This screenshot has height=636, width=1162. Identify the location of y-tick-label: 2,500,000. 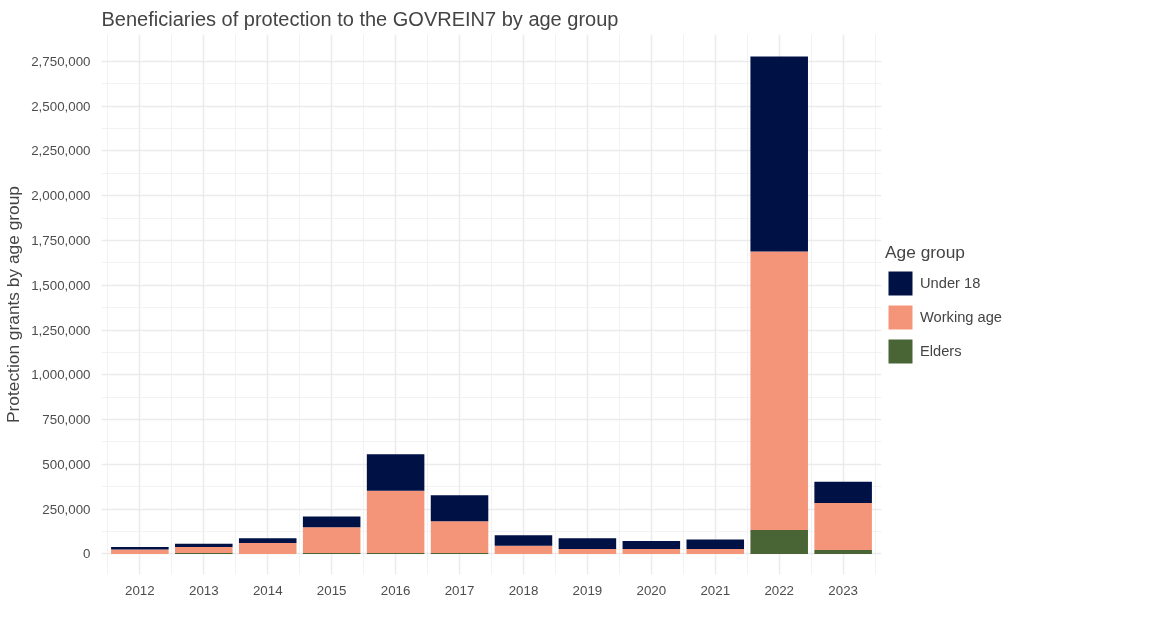
(61, 106).